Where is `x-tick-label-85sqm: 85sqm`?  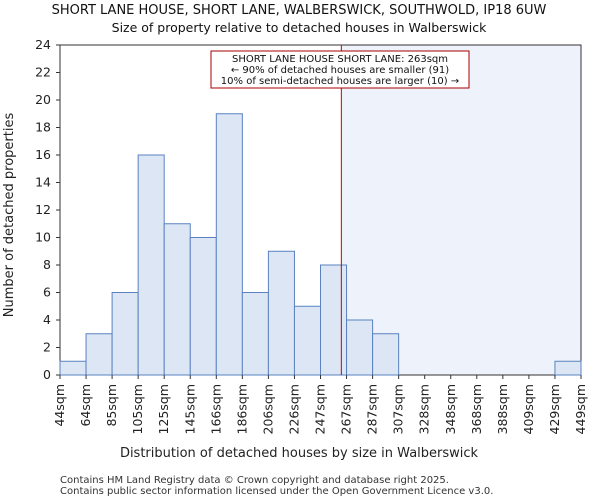
x-tick-label-85sqm: 85sqm is located at coordinates (111, 405).